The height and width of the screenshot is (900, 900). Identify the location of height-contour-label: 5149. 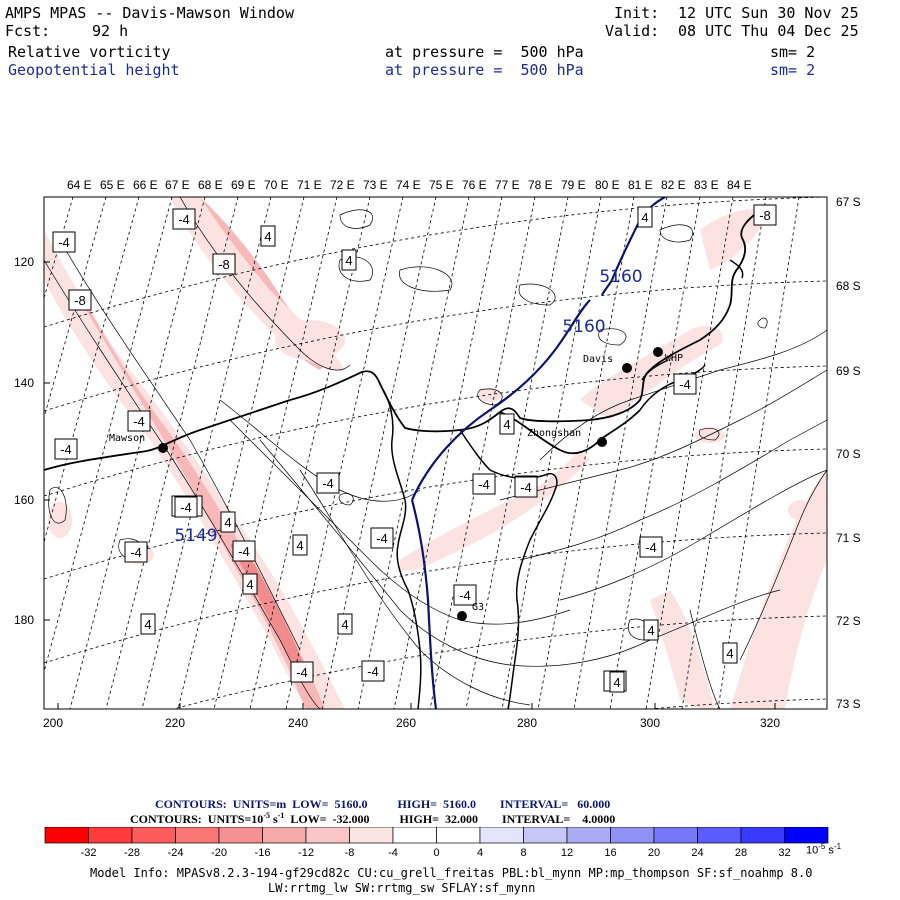
(195, 536).